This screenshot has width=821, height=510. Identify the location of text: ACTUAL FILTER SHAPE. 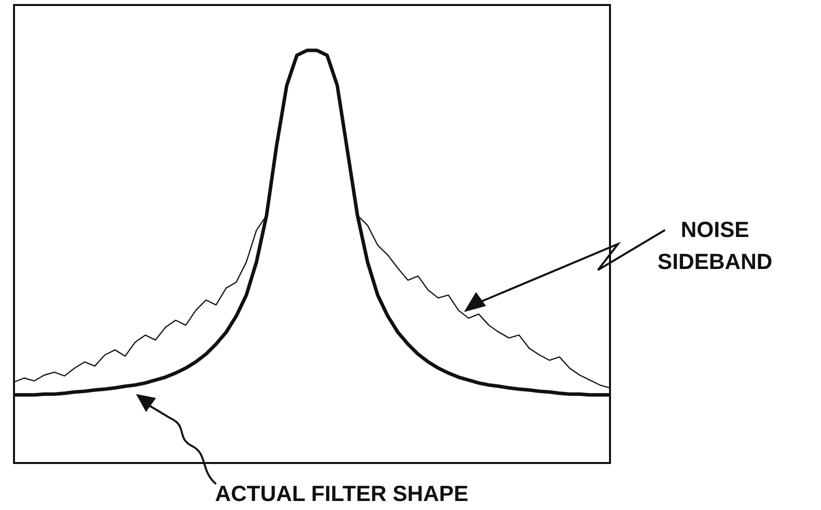
(341, 494).